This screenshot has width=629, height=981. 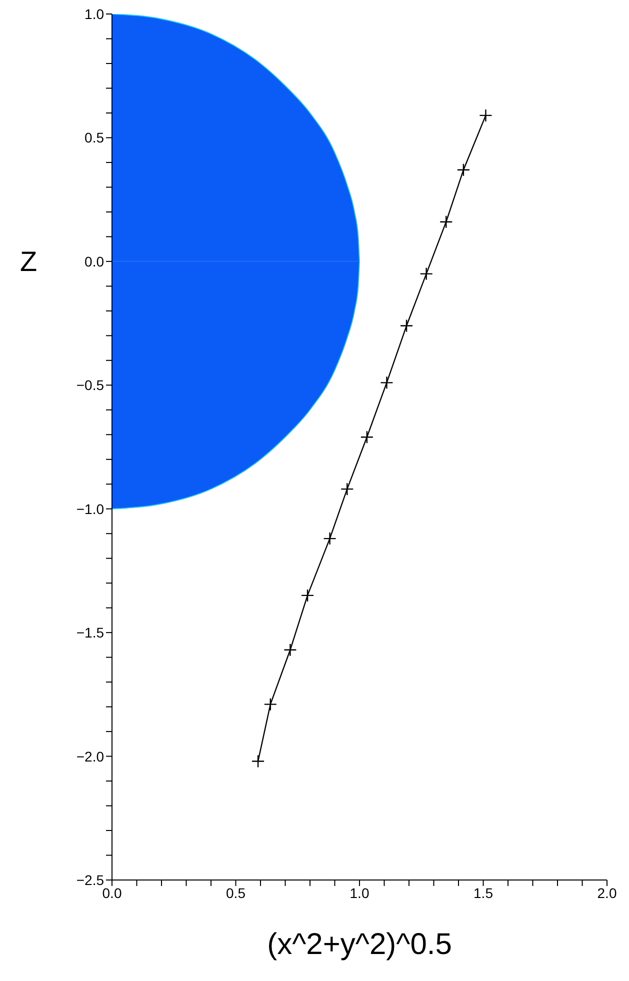 I want to click on y-tick-label: 0.0, so click(x=94, y=261).